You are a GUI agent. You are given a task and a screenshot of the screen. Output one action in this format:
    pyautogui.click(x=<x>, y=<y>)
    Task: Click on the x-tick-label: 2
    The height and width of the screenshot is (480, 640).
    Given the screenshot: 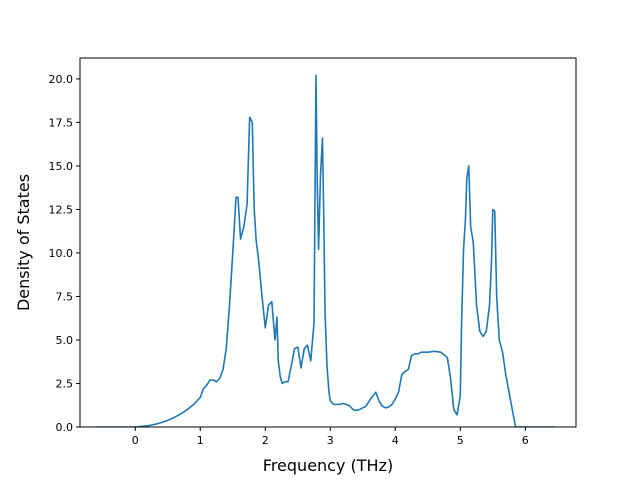 What is the action you would take?
    pyautogui.click(x=265, y=440)
    